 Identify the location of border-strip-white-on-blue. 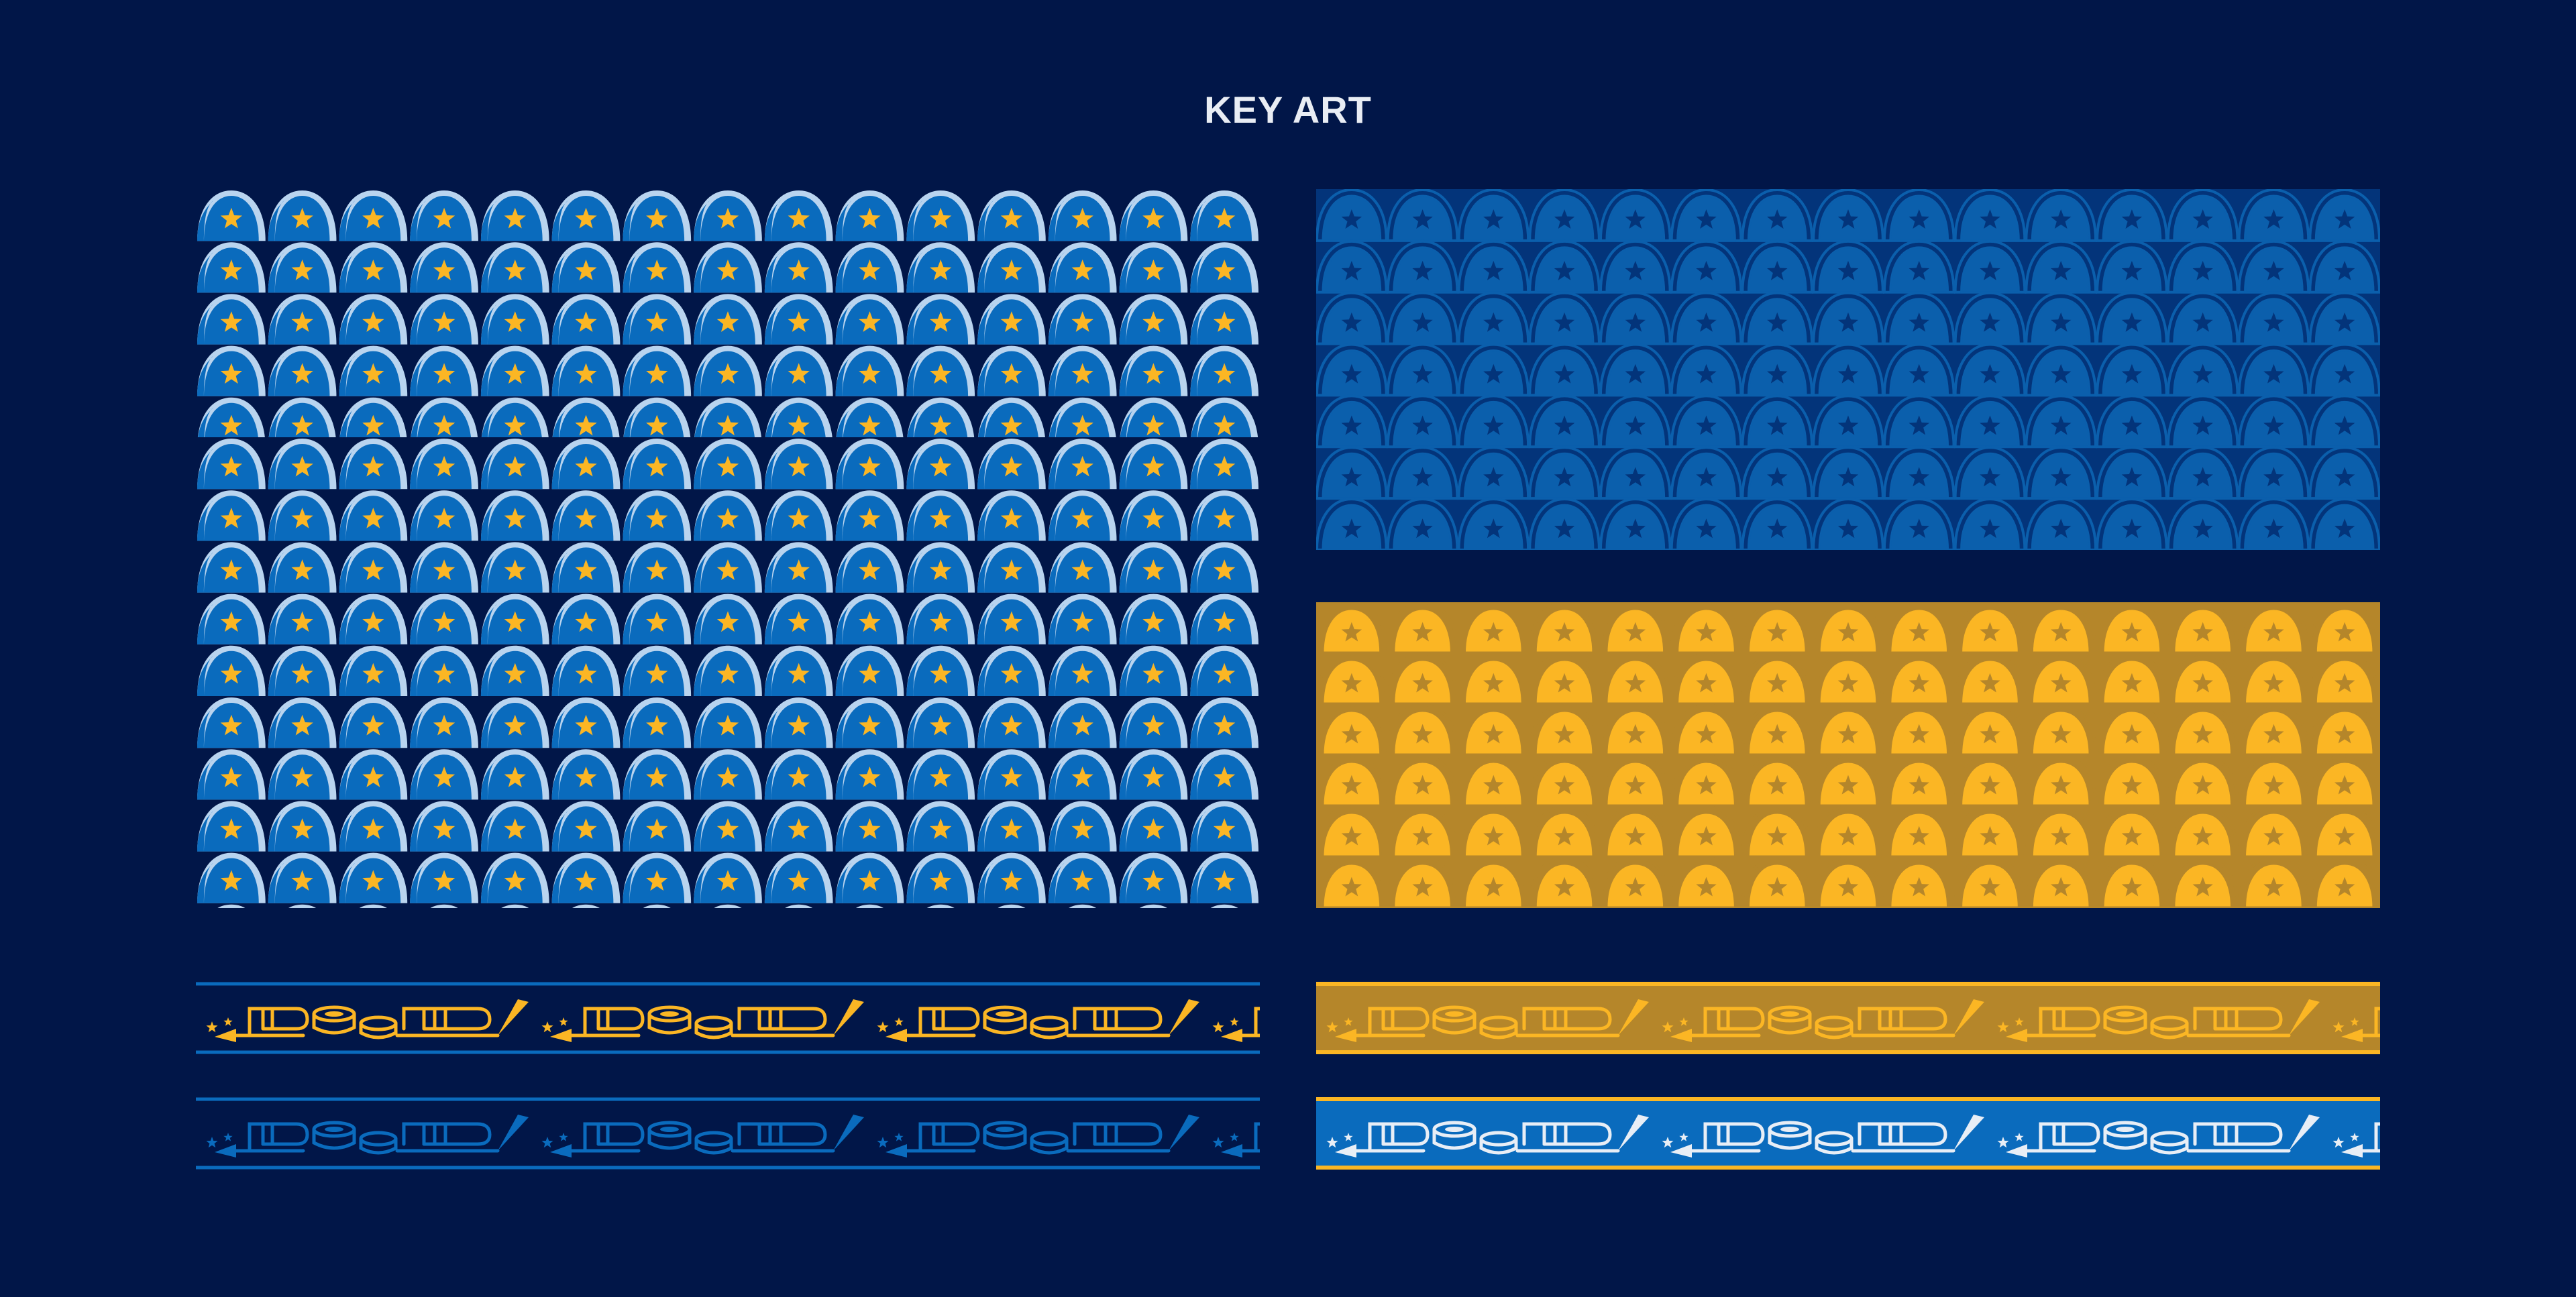
(1848, 1133).